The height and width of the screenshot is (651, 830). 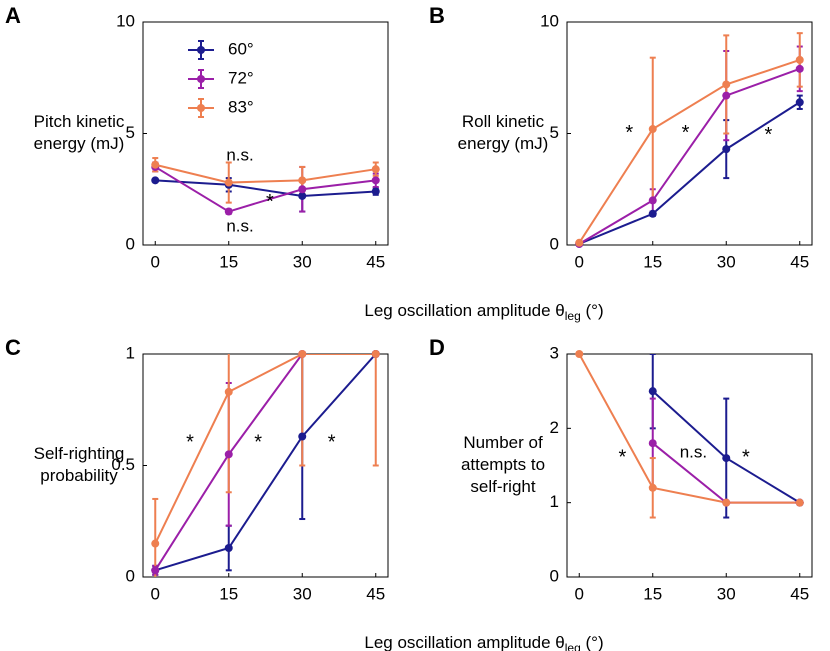 What do you see at coordinates (554, 427) in the screenshot?
I see `y-tick-label: 2` at bounding box center [554, 427].